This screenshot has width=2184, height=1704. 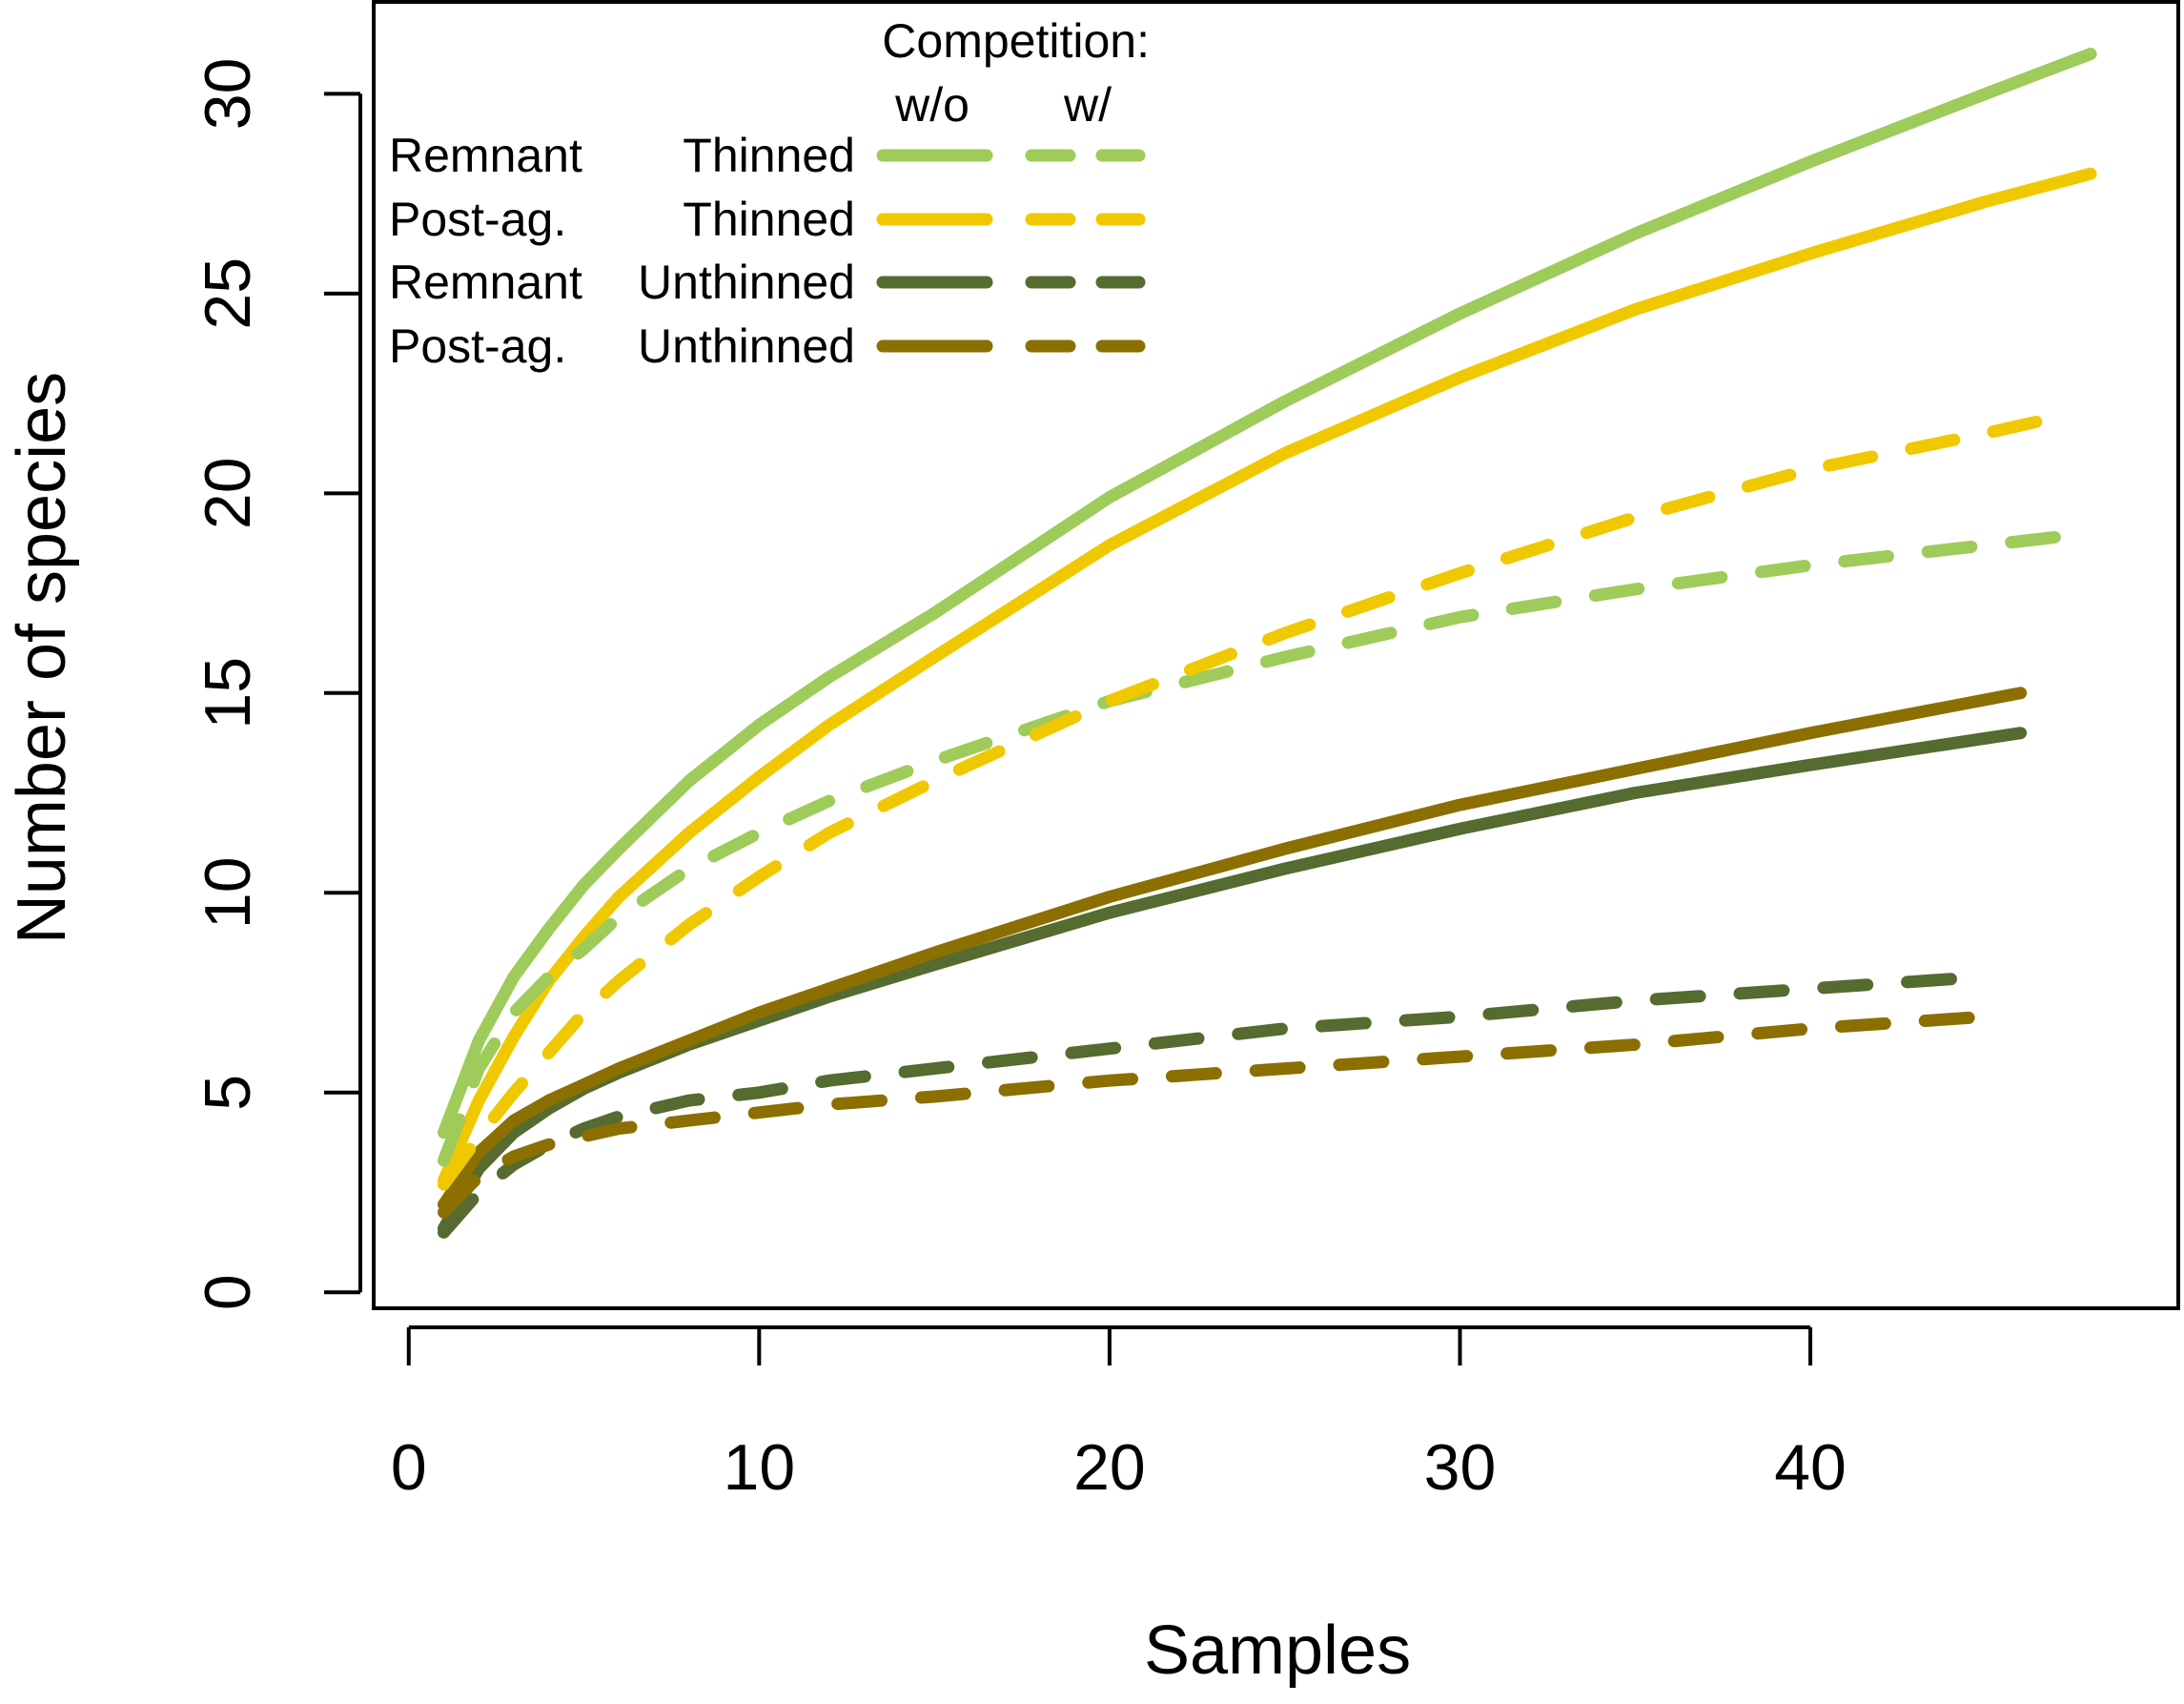 What do you see at coordinates (228, 493) in the screenshot?
I see `y-tick-label: 20` at bounding box center [228, 493].